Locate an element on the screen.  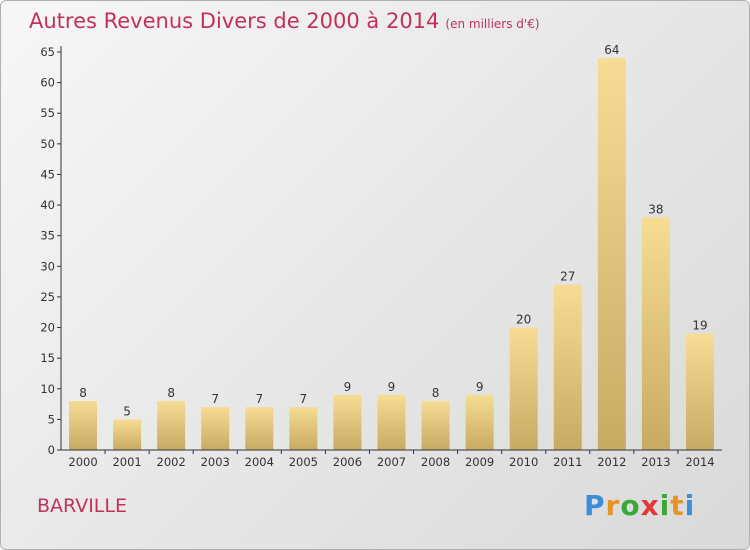
x-tick-label: 2009 is located at coordinates (479, 462).